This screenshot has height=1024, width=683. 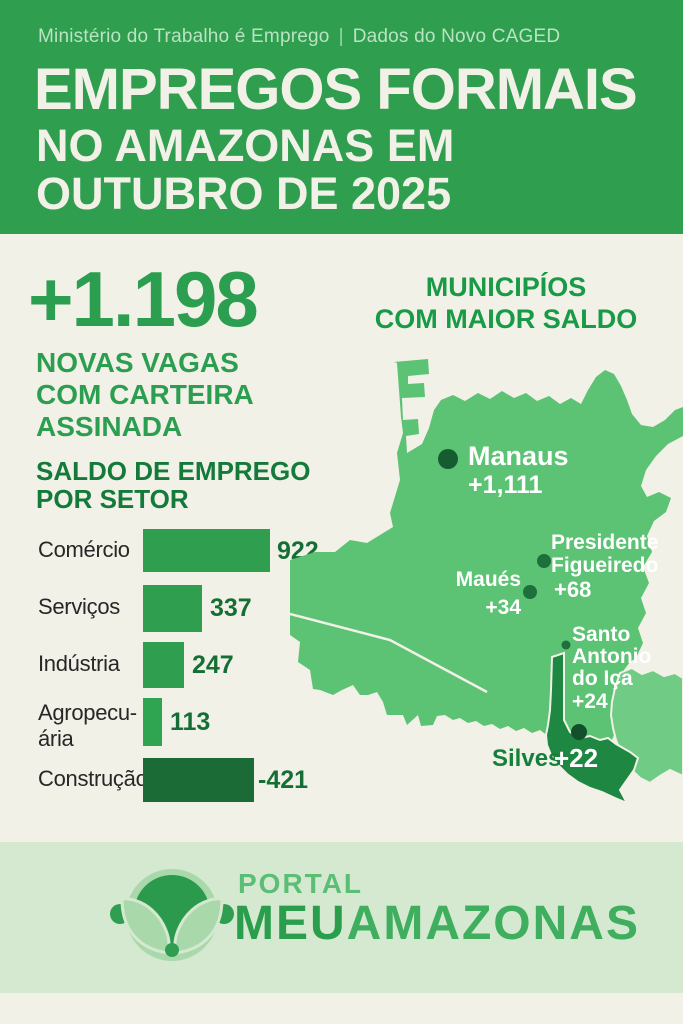 What do you see at coordinates (79, 663) in the screenshot?
I see `bar-label-industria: Indústria` at bounding box center [79, 663].